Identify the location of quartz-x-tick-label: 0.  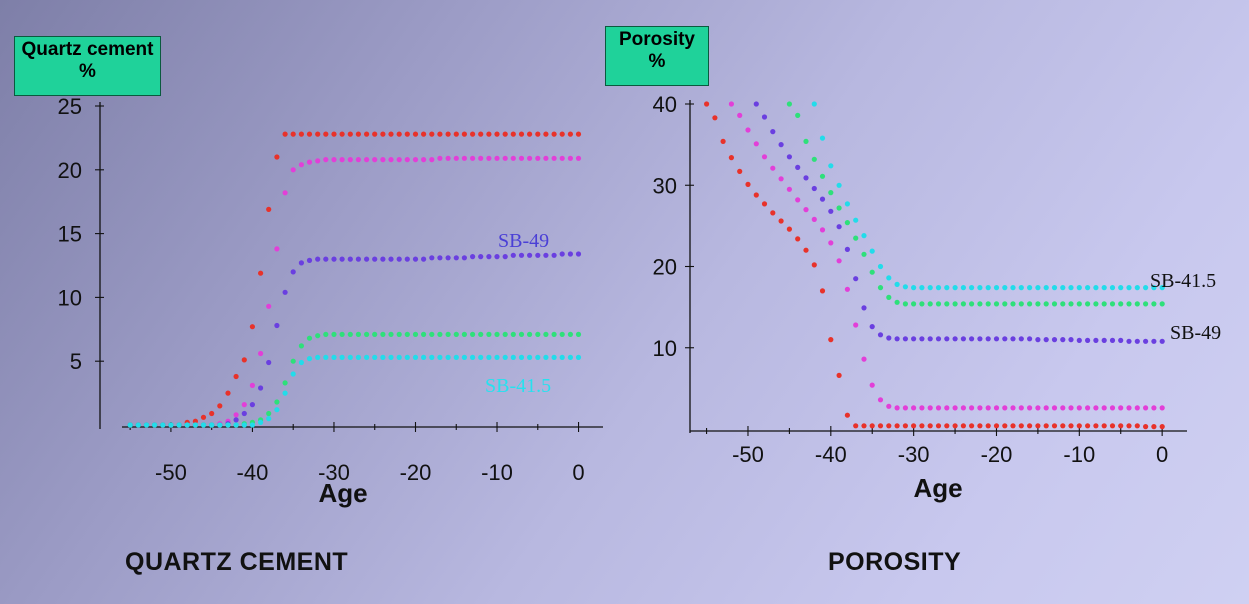
(578, 472).